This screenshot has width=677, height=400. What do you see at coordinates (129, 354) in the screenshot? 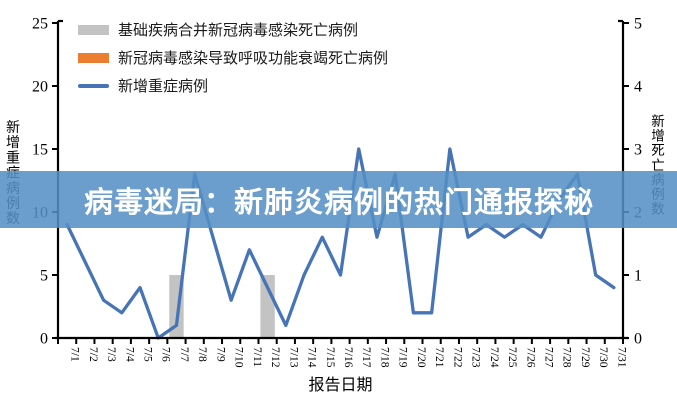
I see `x-axis-tick-label: 7/4` at bounding box center [129, 354].